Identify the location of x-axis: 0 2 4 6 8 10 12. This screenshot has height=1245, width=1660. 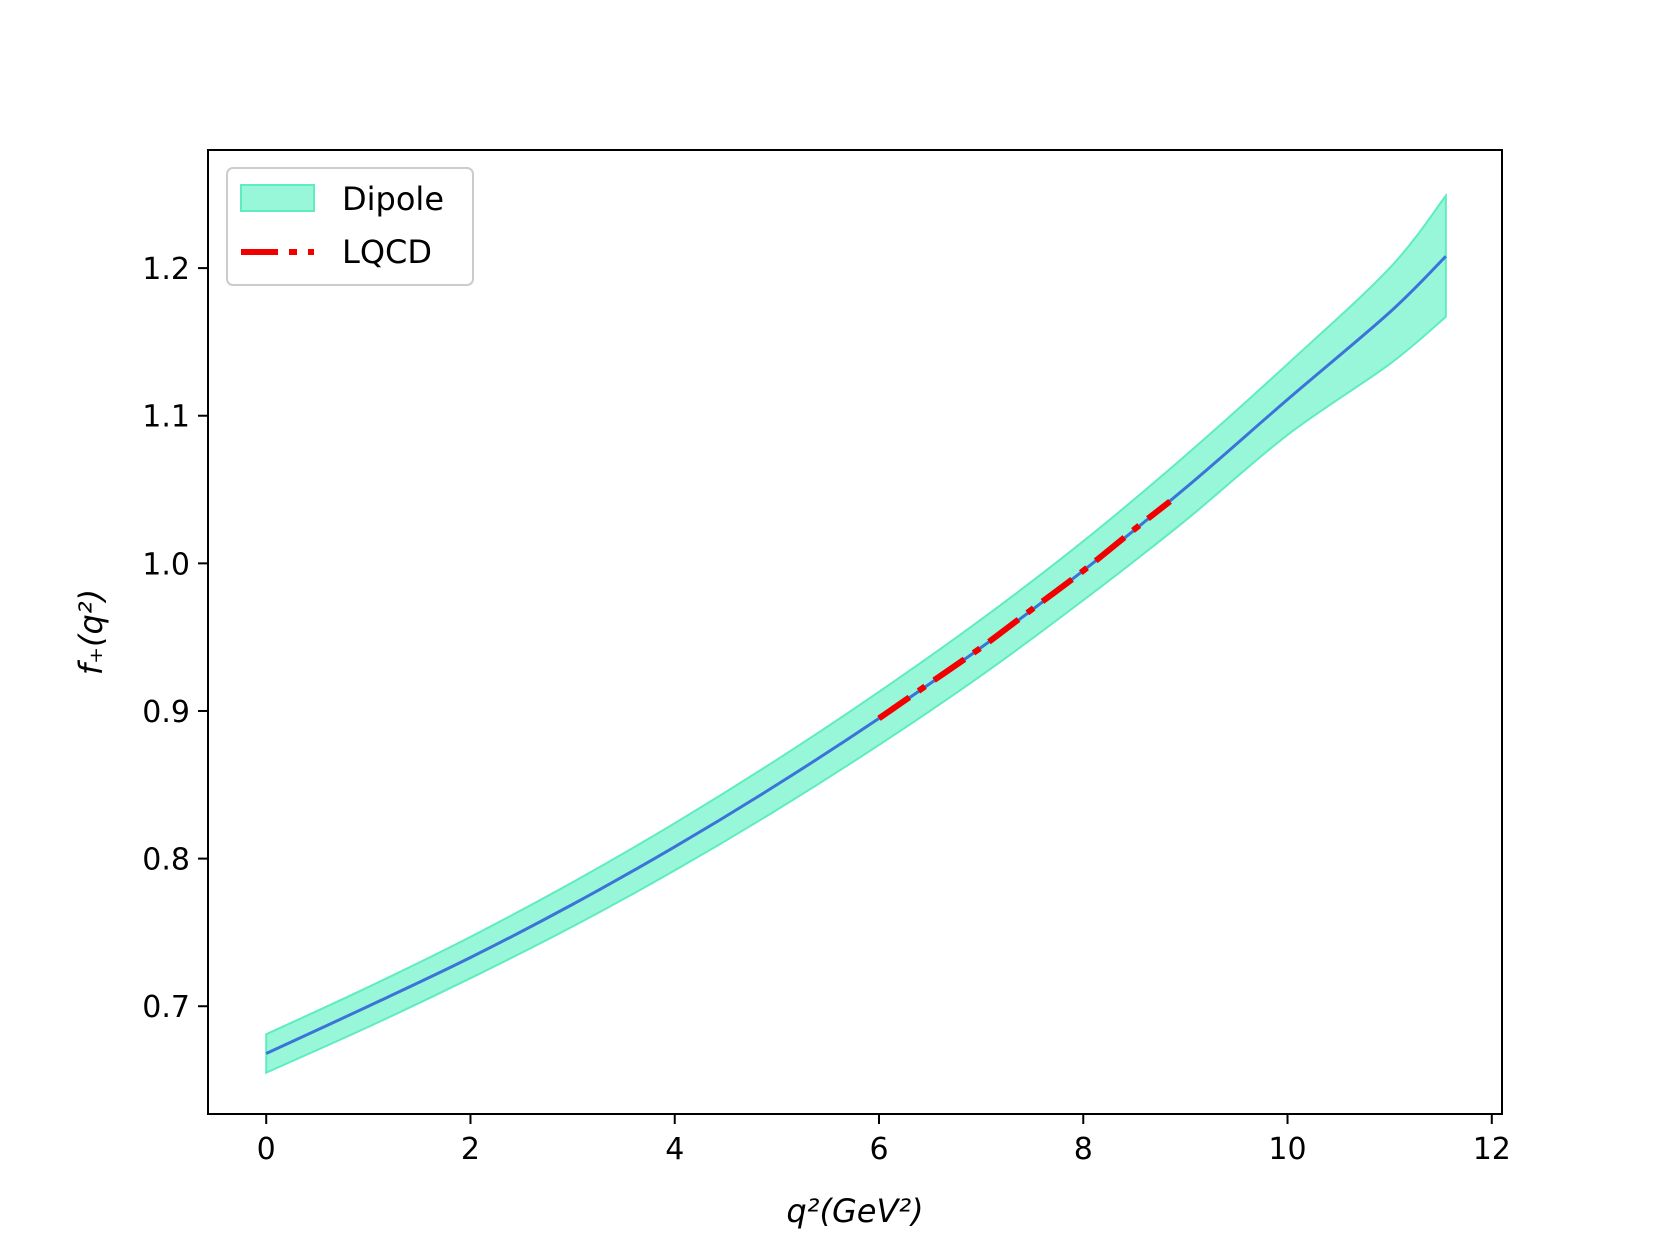
(884, 1140).